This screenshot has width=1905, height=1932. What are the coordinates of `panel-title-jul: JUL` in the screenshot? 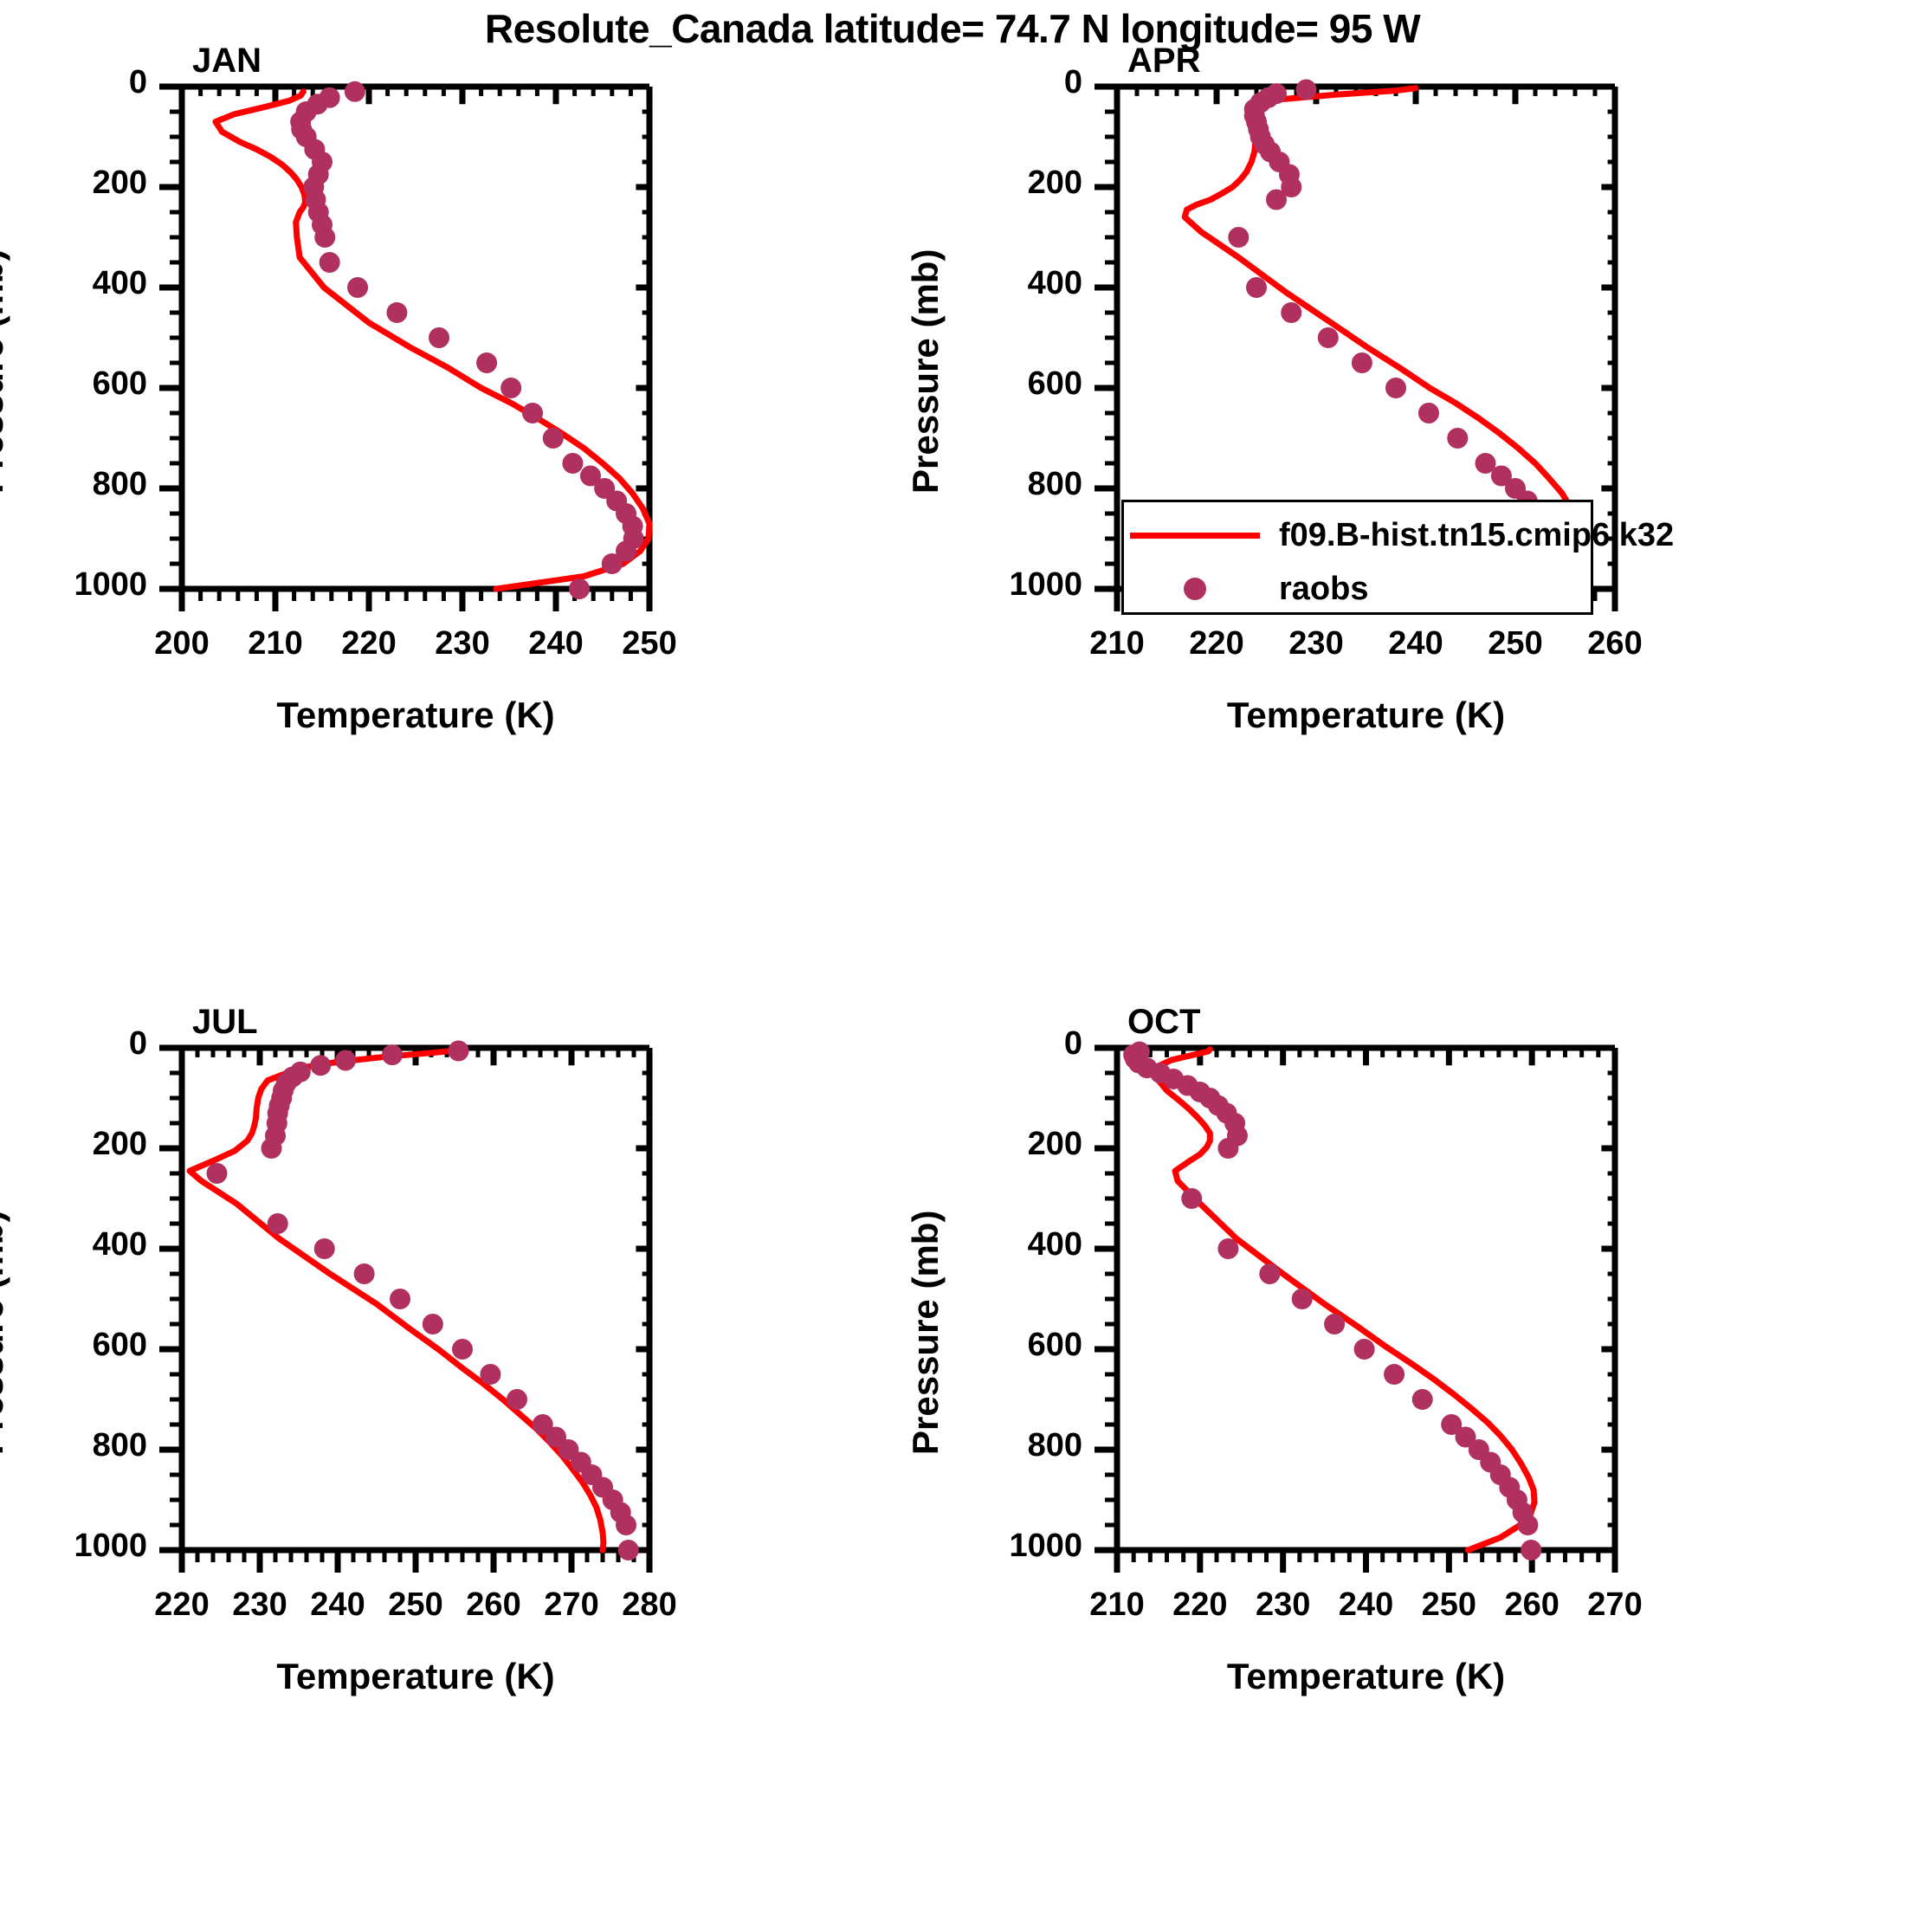 It's located at (225, 1022).